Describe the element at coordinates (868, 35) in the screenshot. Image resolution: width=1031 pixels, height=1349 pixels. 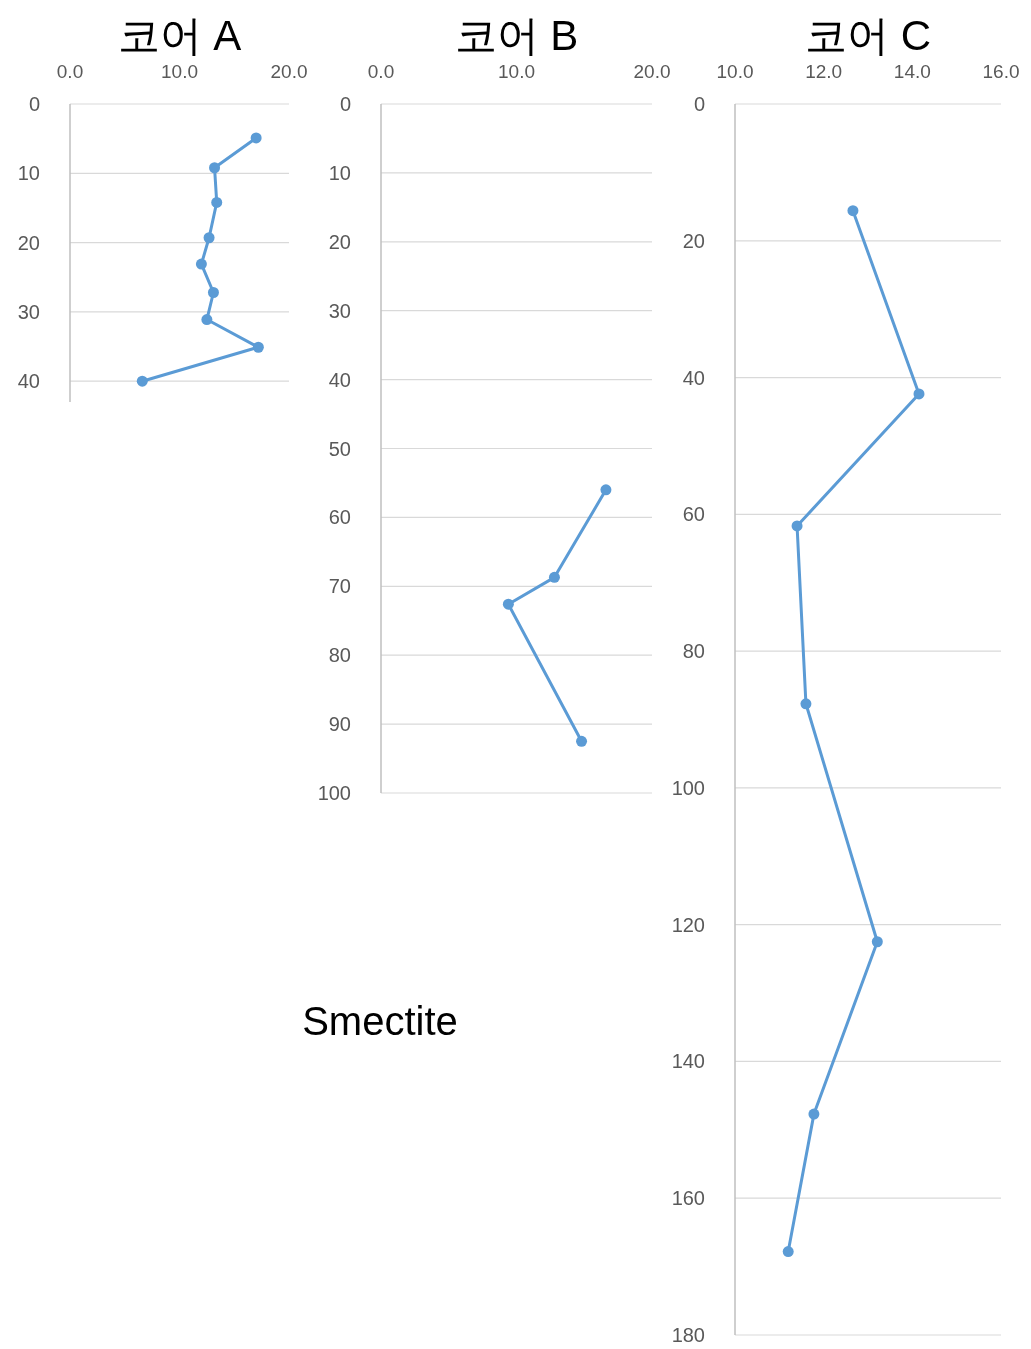
I see `chart-title: 코어 C` at that location.